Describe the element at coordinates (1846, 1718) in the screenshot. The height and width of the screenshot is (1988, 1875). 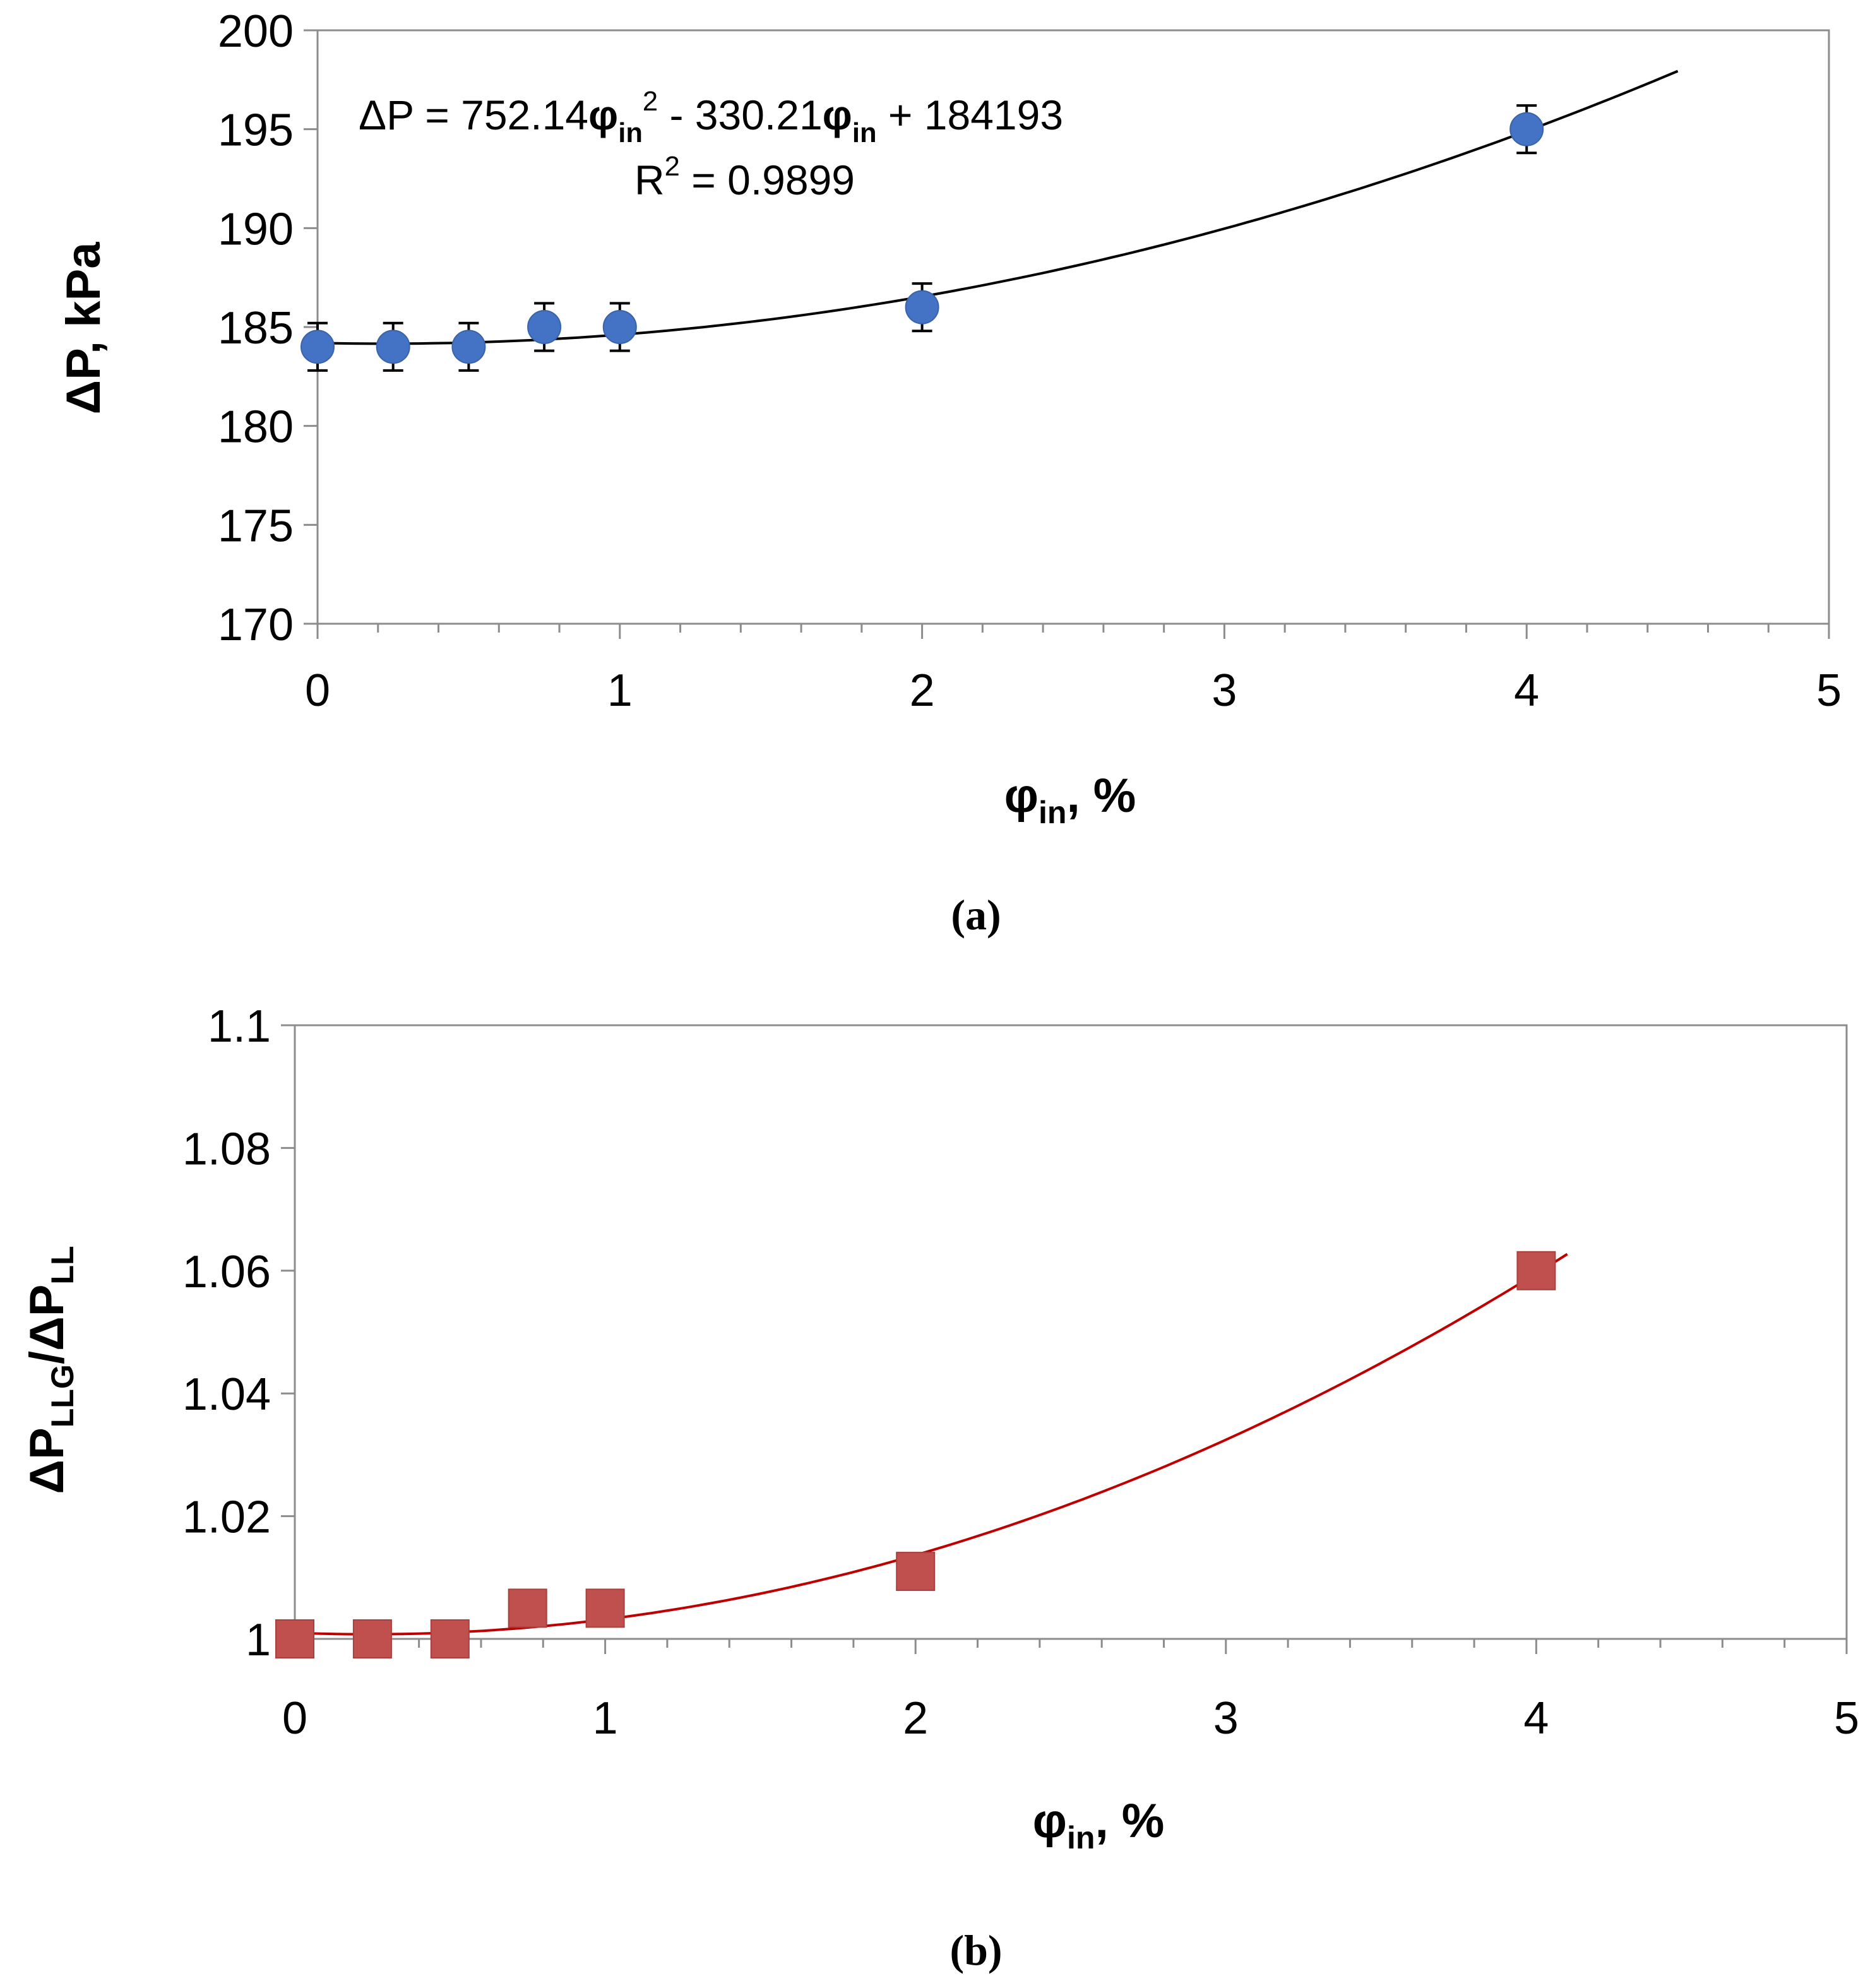
I see `panel-b-x-tick-label: 5` at that location.